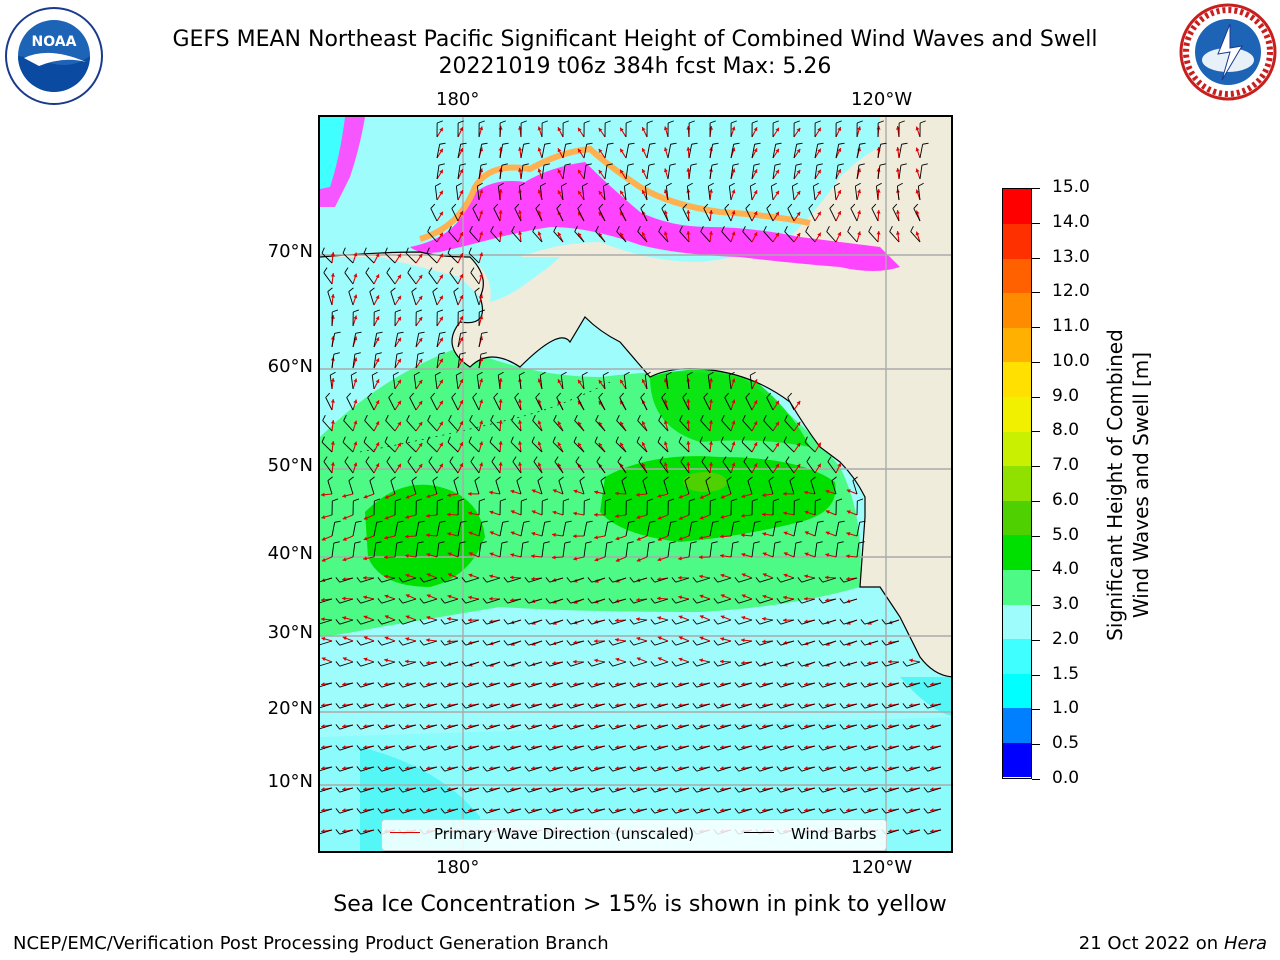 This screenshot has height=960, width=1280. Describe the element at coordinates (1228, 52) in the screenshot. I see `national-weather-service-logo-icon` at that location.